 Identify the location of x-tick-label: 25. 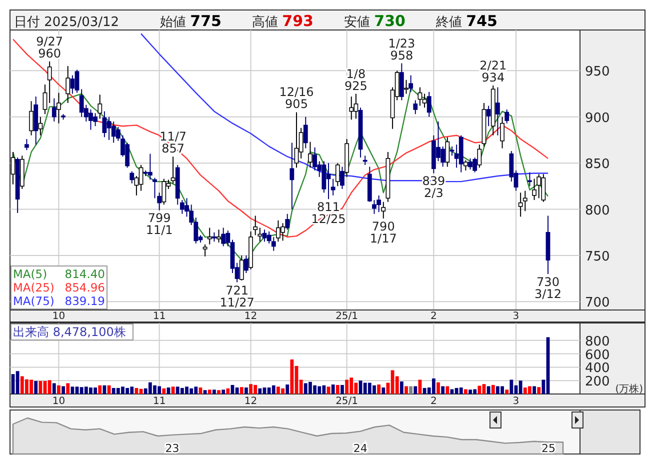
(549, 448).